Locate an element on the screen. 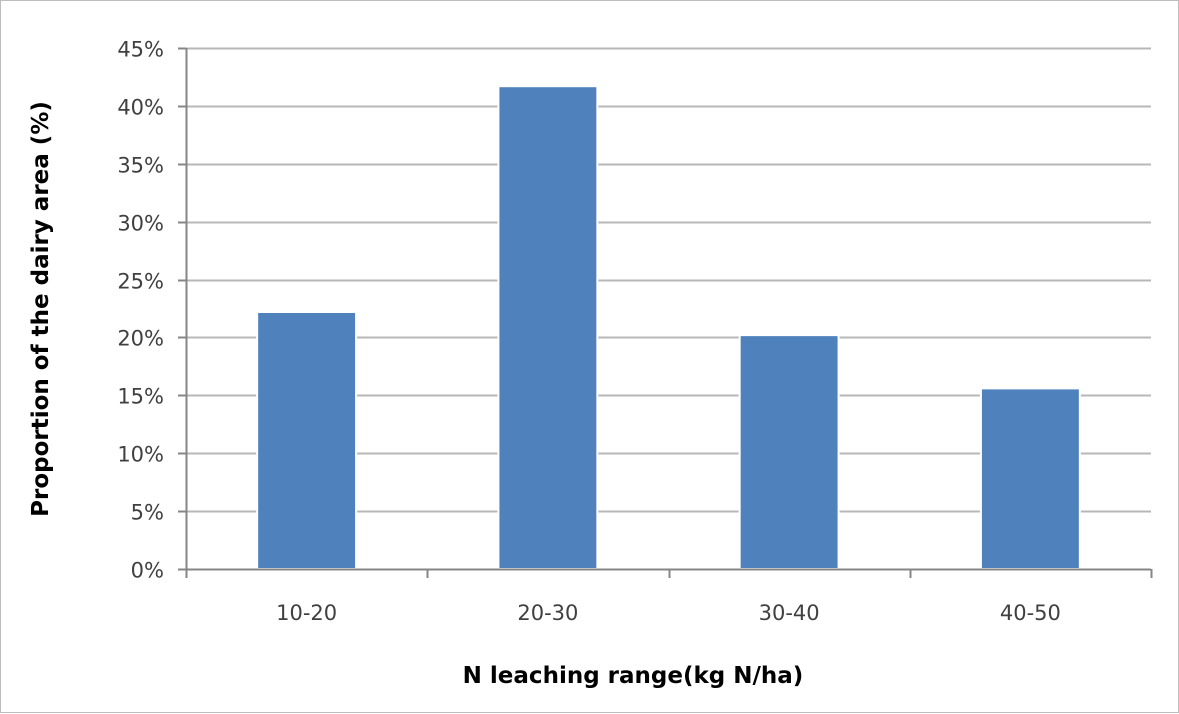 Image resolution: width=1179 pixels, height=714 pixels. y-axis-title: Proportion of the dairy area (%) is located at coordinates (41, 309).